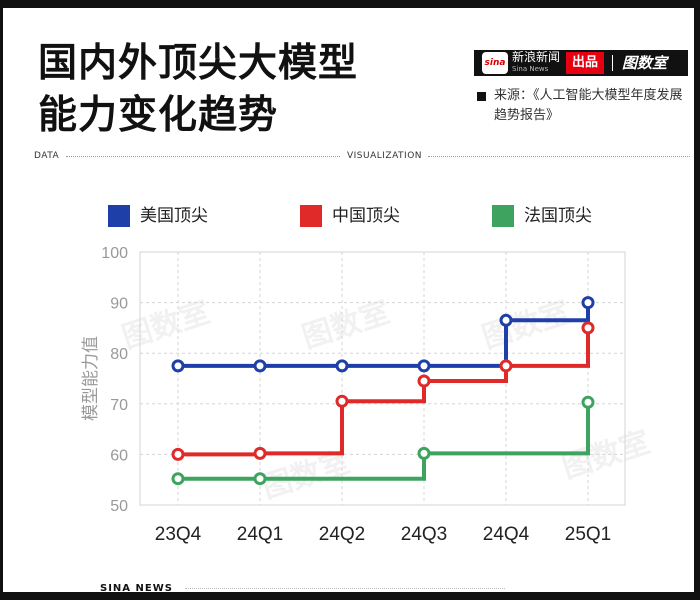 Image resolution: width=700 pixels, height=600 pixels. What do you see at coordinates (506, 534) in the screenshot?
I see `x-tick-label: 24Q4` at bounding box center [506, 534].